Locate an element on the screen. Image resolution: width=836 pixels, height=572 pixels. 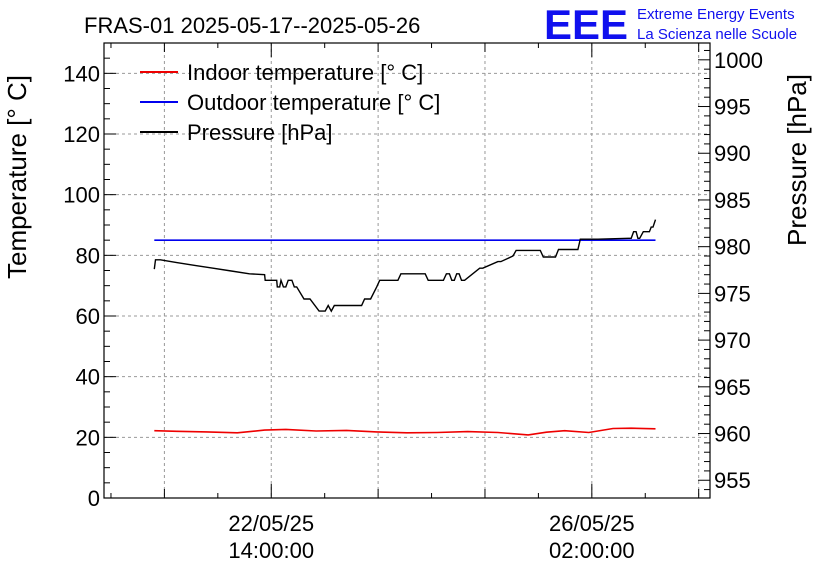
eee-logo-line2: La Scienza nelle Scuole is located at coordinates (717, 34).